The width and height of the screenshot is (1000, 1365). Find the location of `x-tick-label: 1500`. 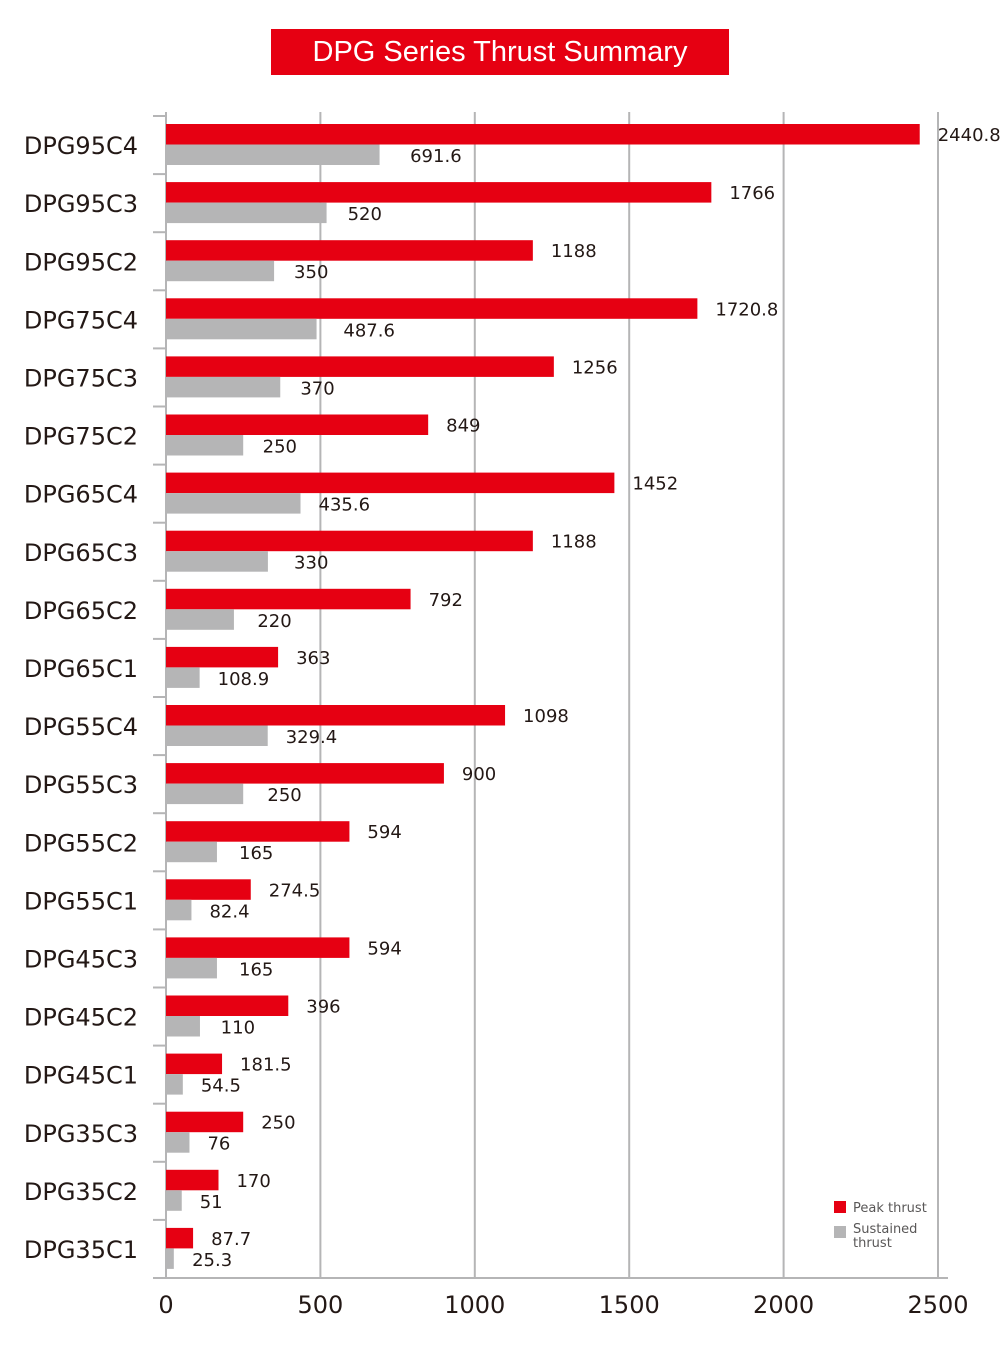

x-tick-label: 1500 is located at coordinates (629, 1305).